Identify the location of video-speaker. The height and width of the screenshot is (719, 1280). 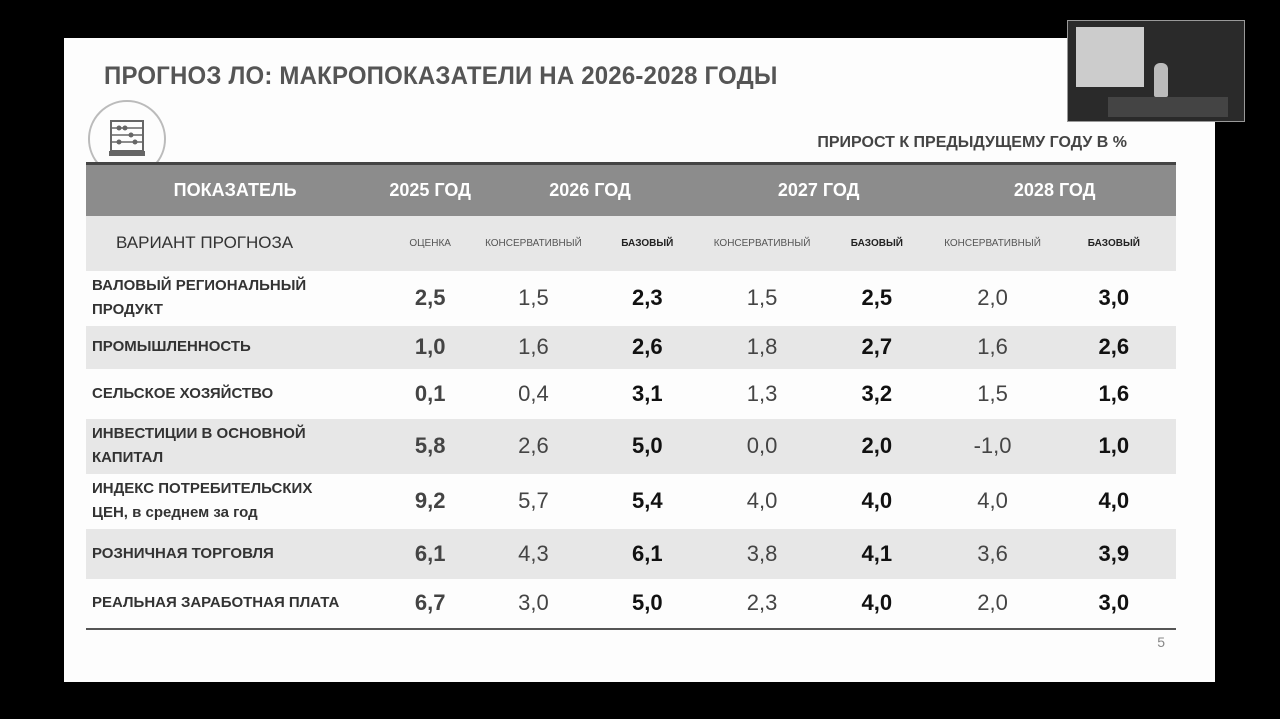
(1161, 80).